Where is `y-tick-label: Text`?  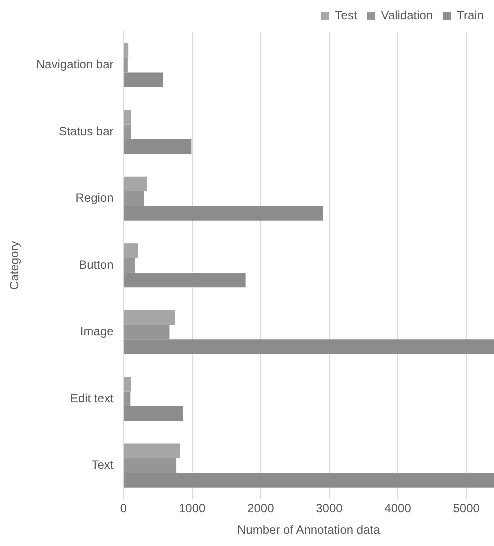 y-tick-label: Text is located at coordinates (103, 465).